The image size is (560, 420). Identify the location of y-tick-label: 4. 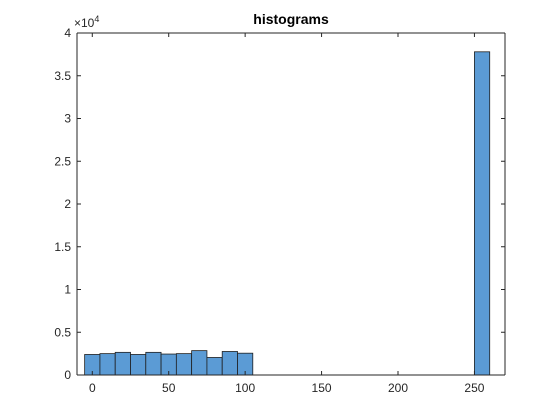
(67, 33).